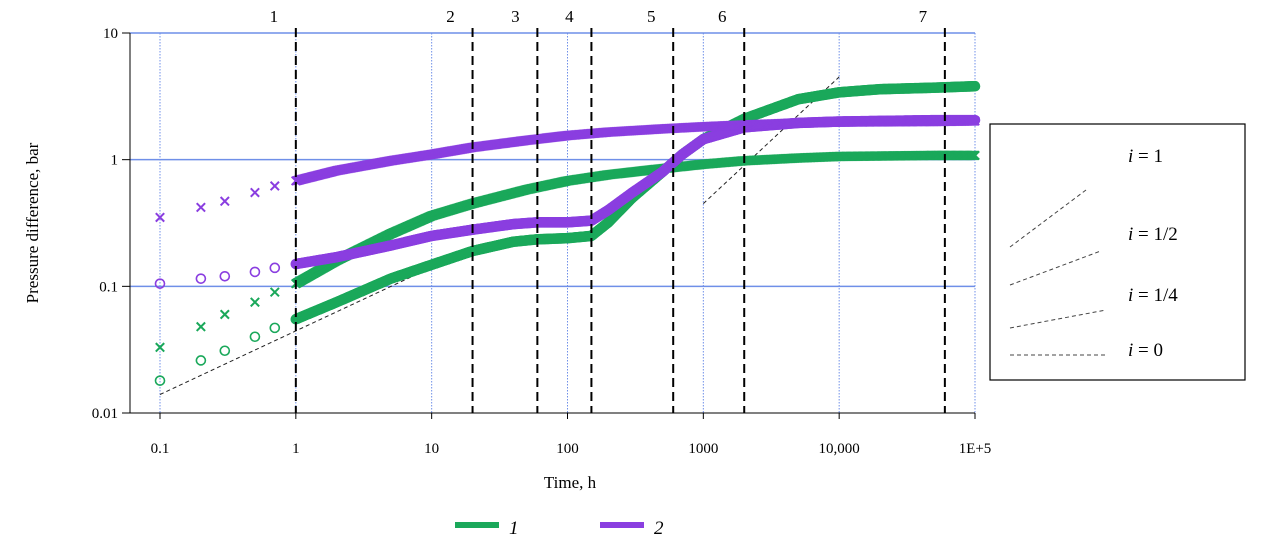 This screenshot has width=1261, height=549. I want to click on x-tick-label: 1, so click(296, 449).